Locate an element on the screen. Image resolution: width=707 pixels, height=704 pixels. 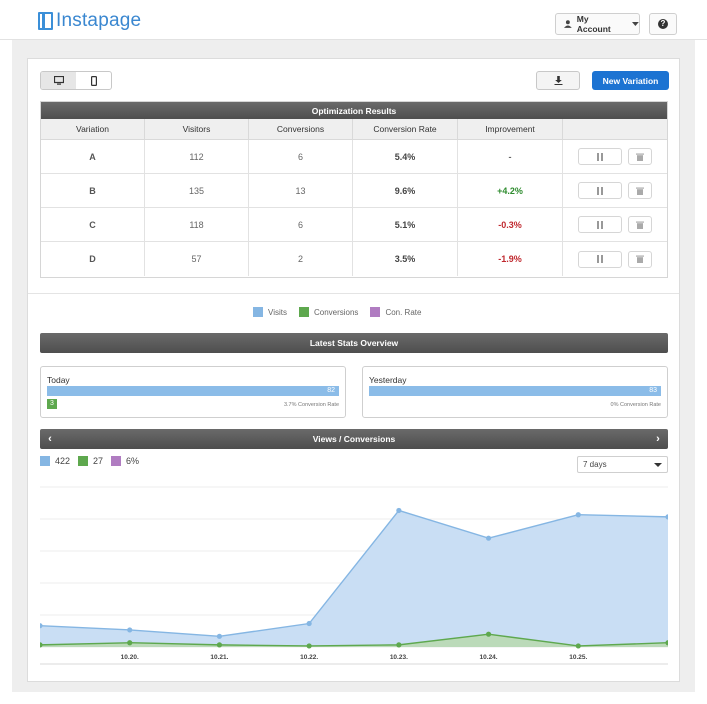
x-tick-label: 10.23. is located at coordinates (399, 657).